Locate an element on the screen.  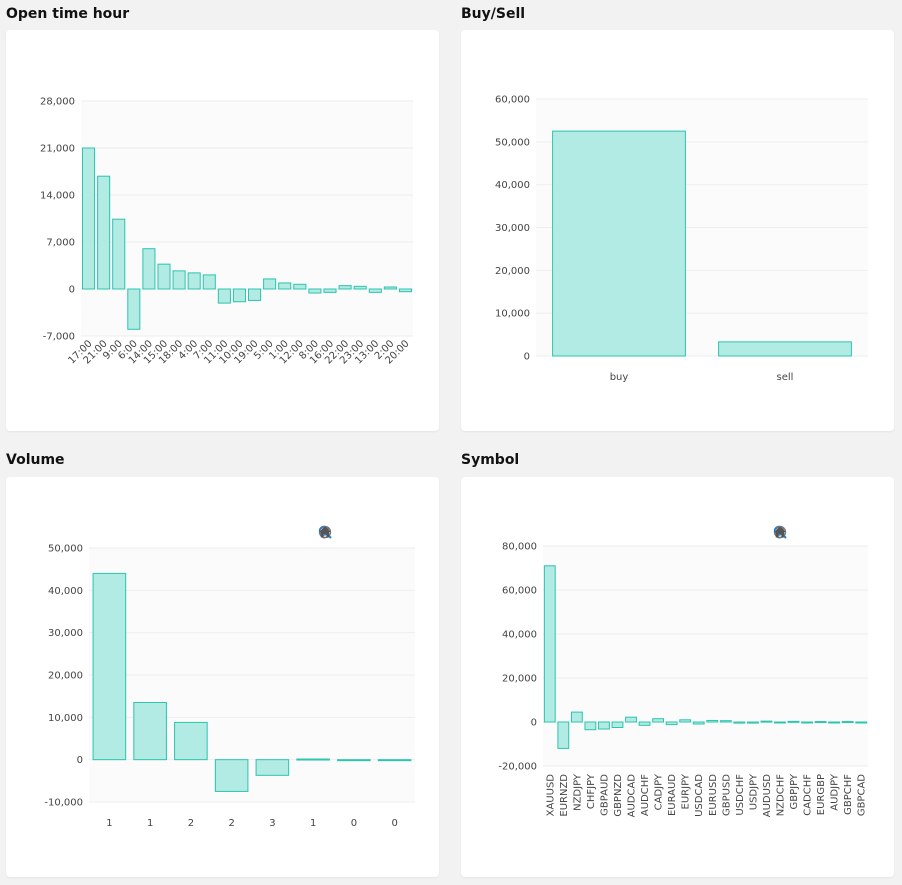
y-tick-label: 28,000 is located at coordinates (57, 102).